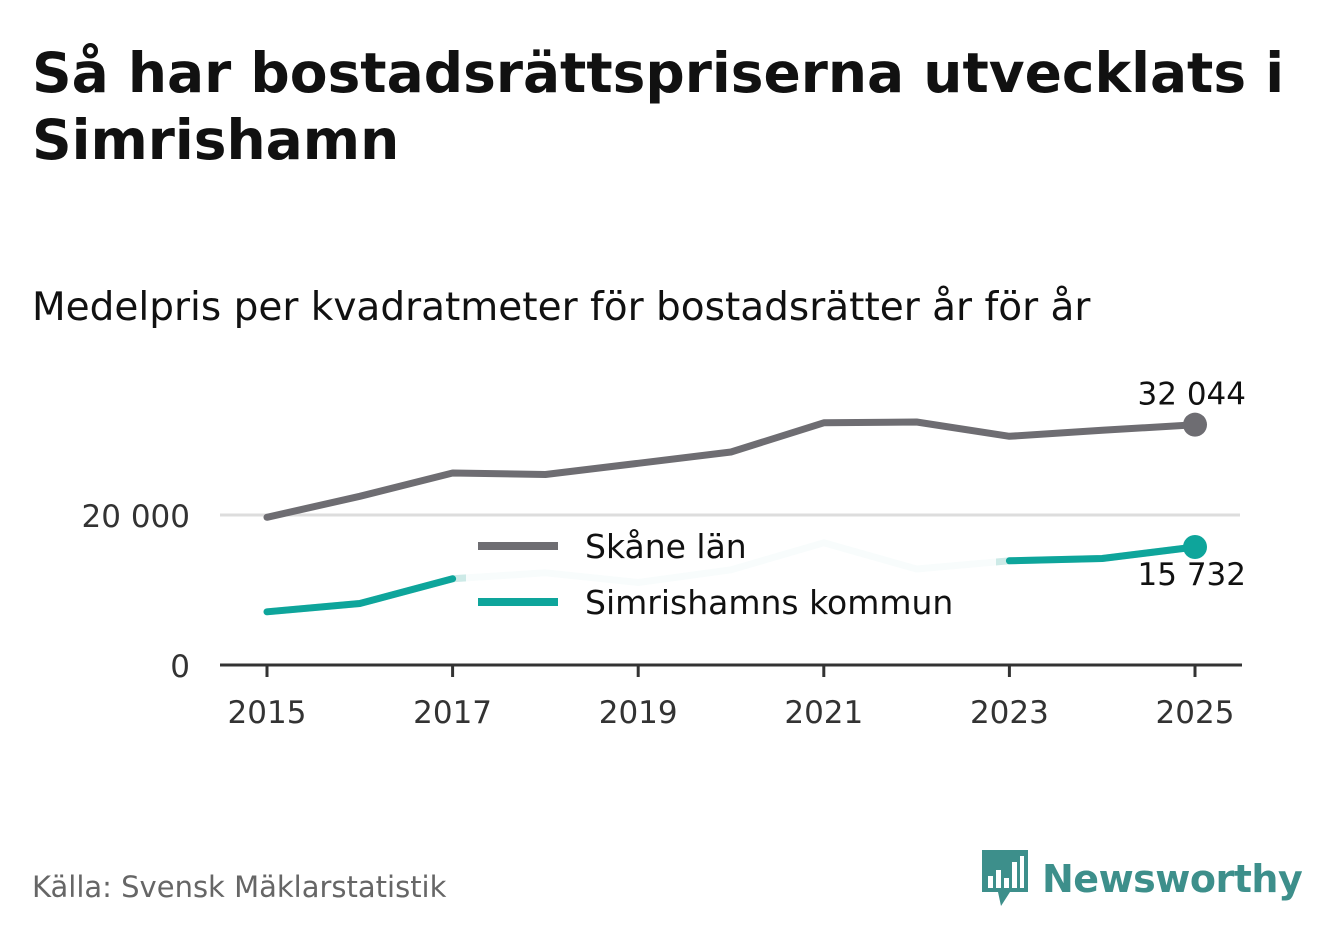 The image size is (1322, 939). I want to click on end-point-simrishamn, so click(1195, 547).